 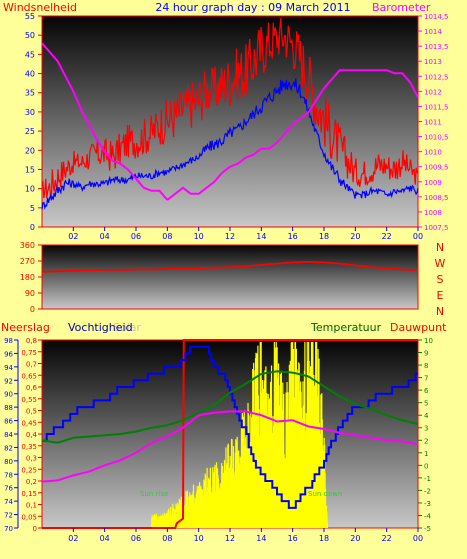 What do you see at coordinates (30, 150) in the screenshot?
I see `y-tick-label: 20` at bounding box center [30, 150].